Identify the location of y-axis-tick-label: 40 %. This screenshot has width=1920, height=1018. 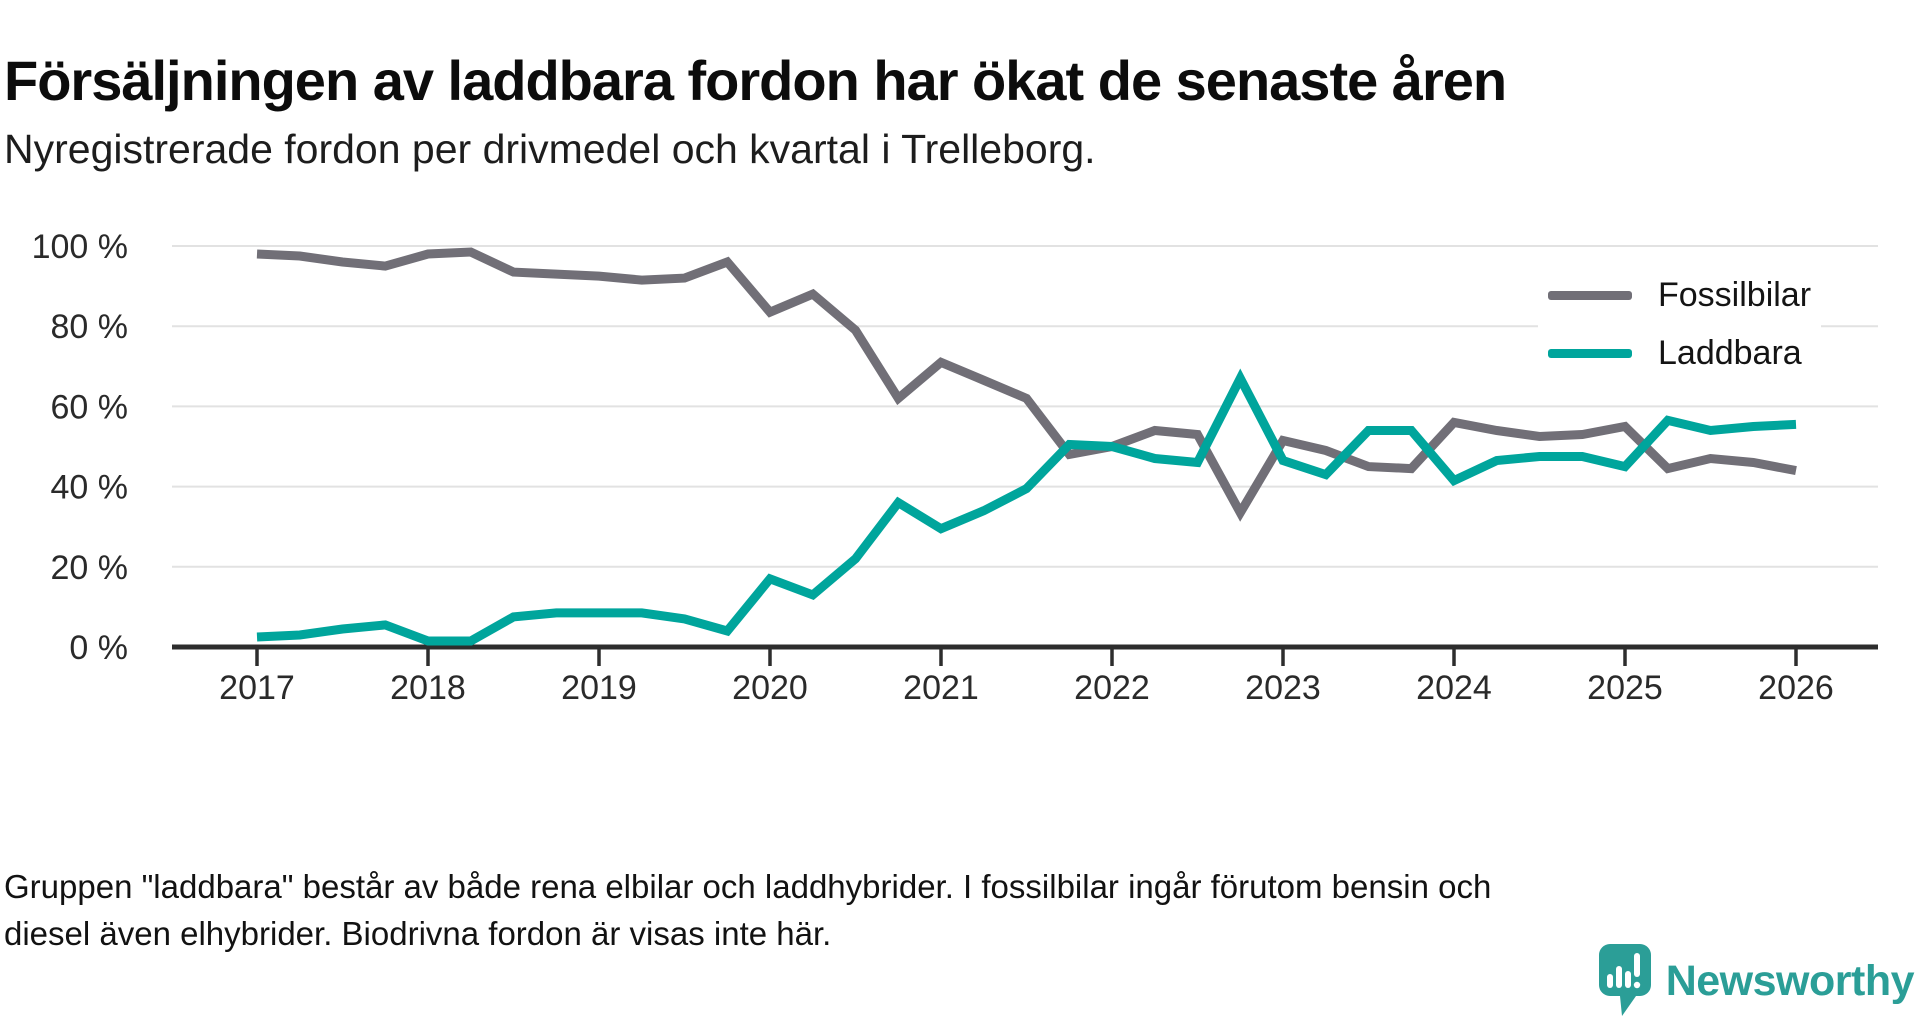
(90, 488).